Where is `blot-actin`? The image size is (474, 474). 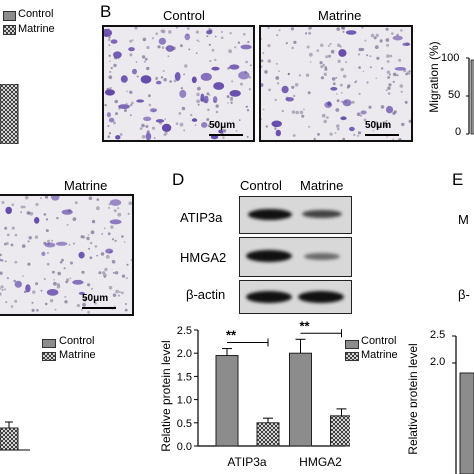
blot-actin is located at coordinates (295, 297).